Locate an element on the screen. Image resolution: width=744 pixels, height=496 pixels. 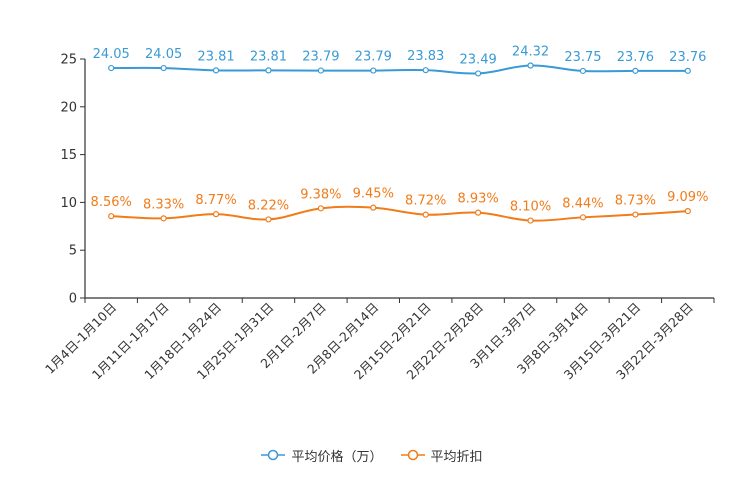
data-label-discount: 9.45% is located at coordinates (373, 194).